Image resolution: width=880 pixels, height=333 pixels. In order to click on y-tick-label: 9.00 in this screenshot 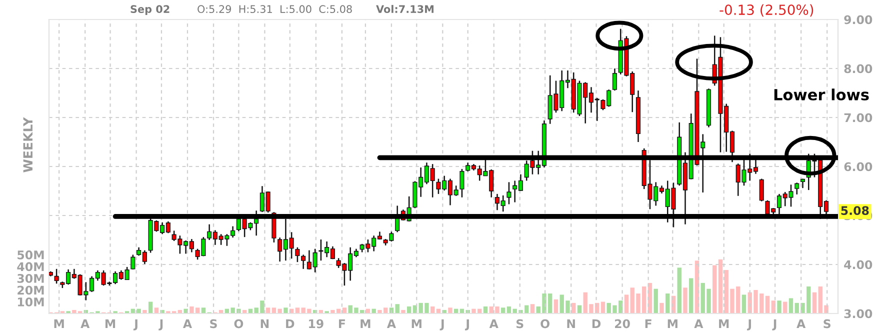, I will do `click(858, 19)`.